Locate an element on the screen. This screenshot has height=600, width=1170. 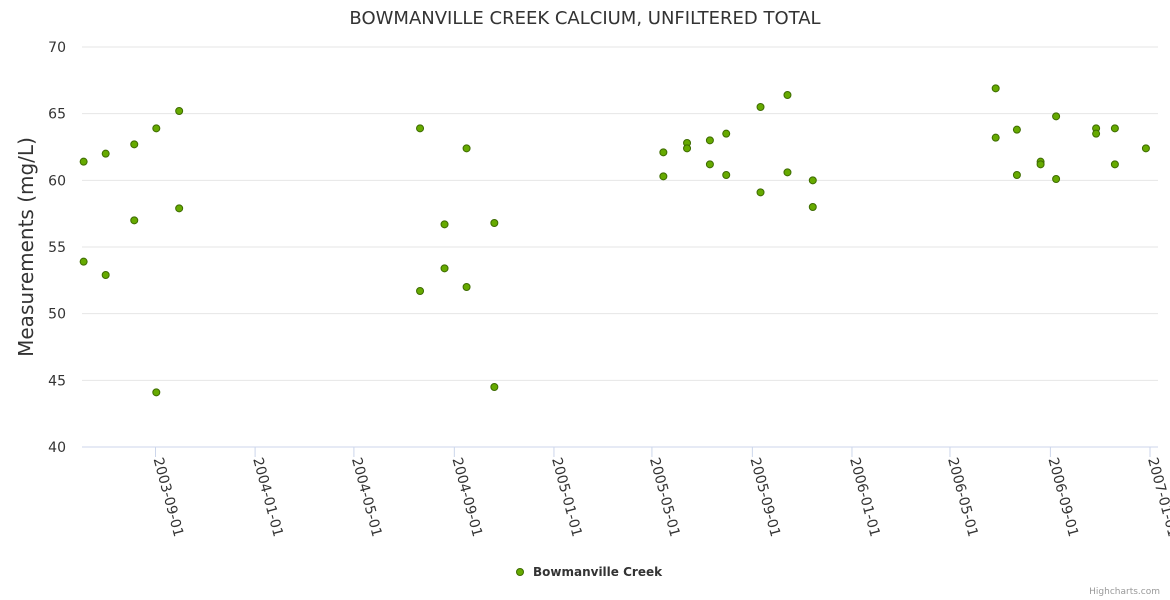
legend: Bowmanville Creek is located at coordinates (590, 572).